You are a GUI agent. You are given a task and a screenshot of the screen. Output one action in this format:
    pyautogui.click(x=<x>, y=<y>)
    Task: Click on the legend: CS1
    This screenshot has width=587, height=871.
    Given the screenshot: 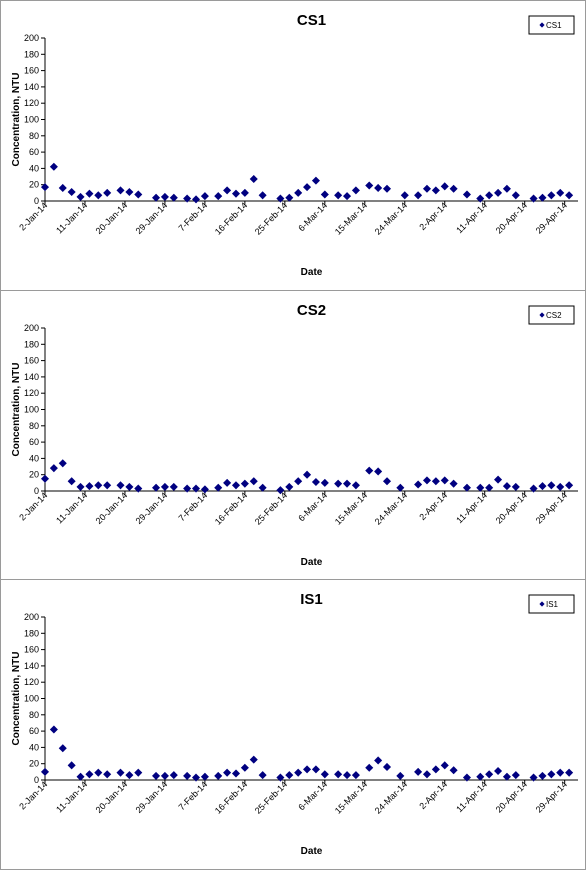 What is the action you would take?
    pyautogui.click(x=551, y=25)
    